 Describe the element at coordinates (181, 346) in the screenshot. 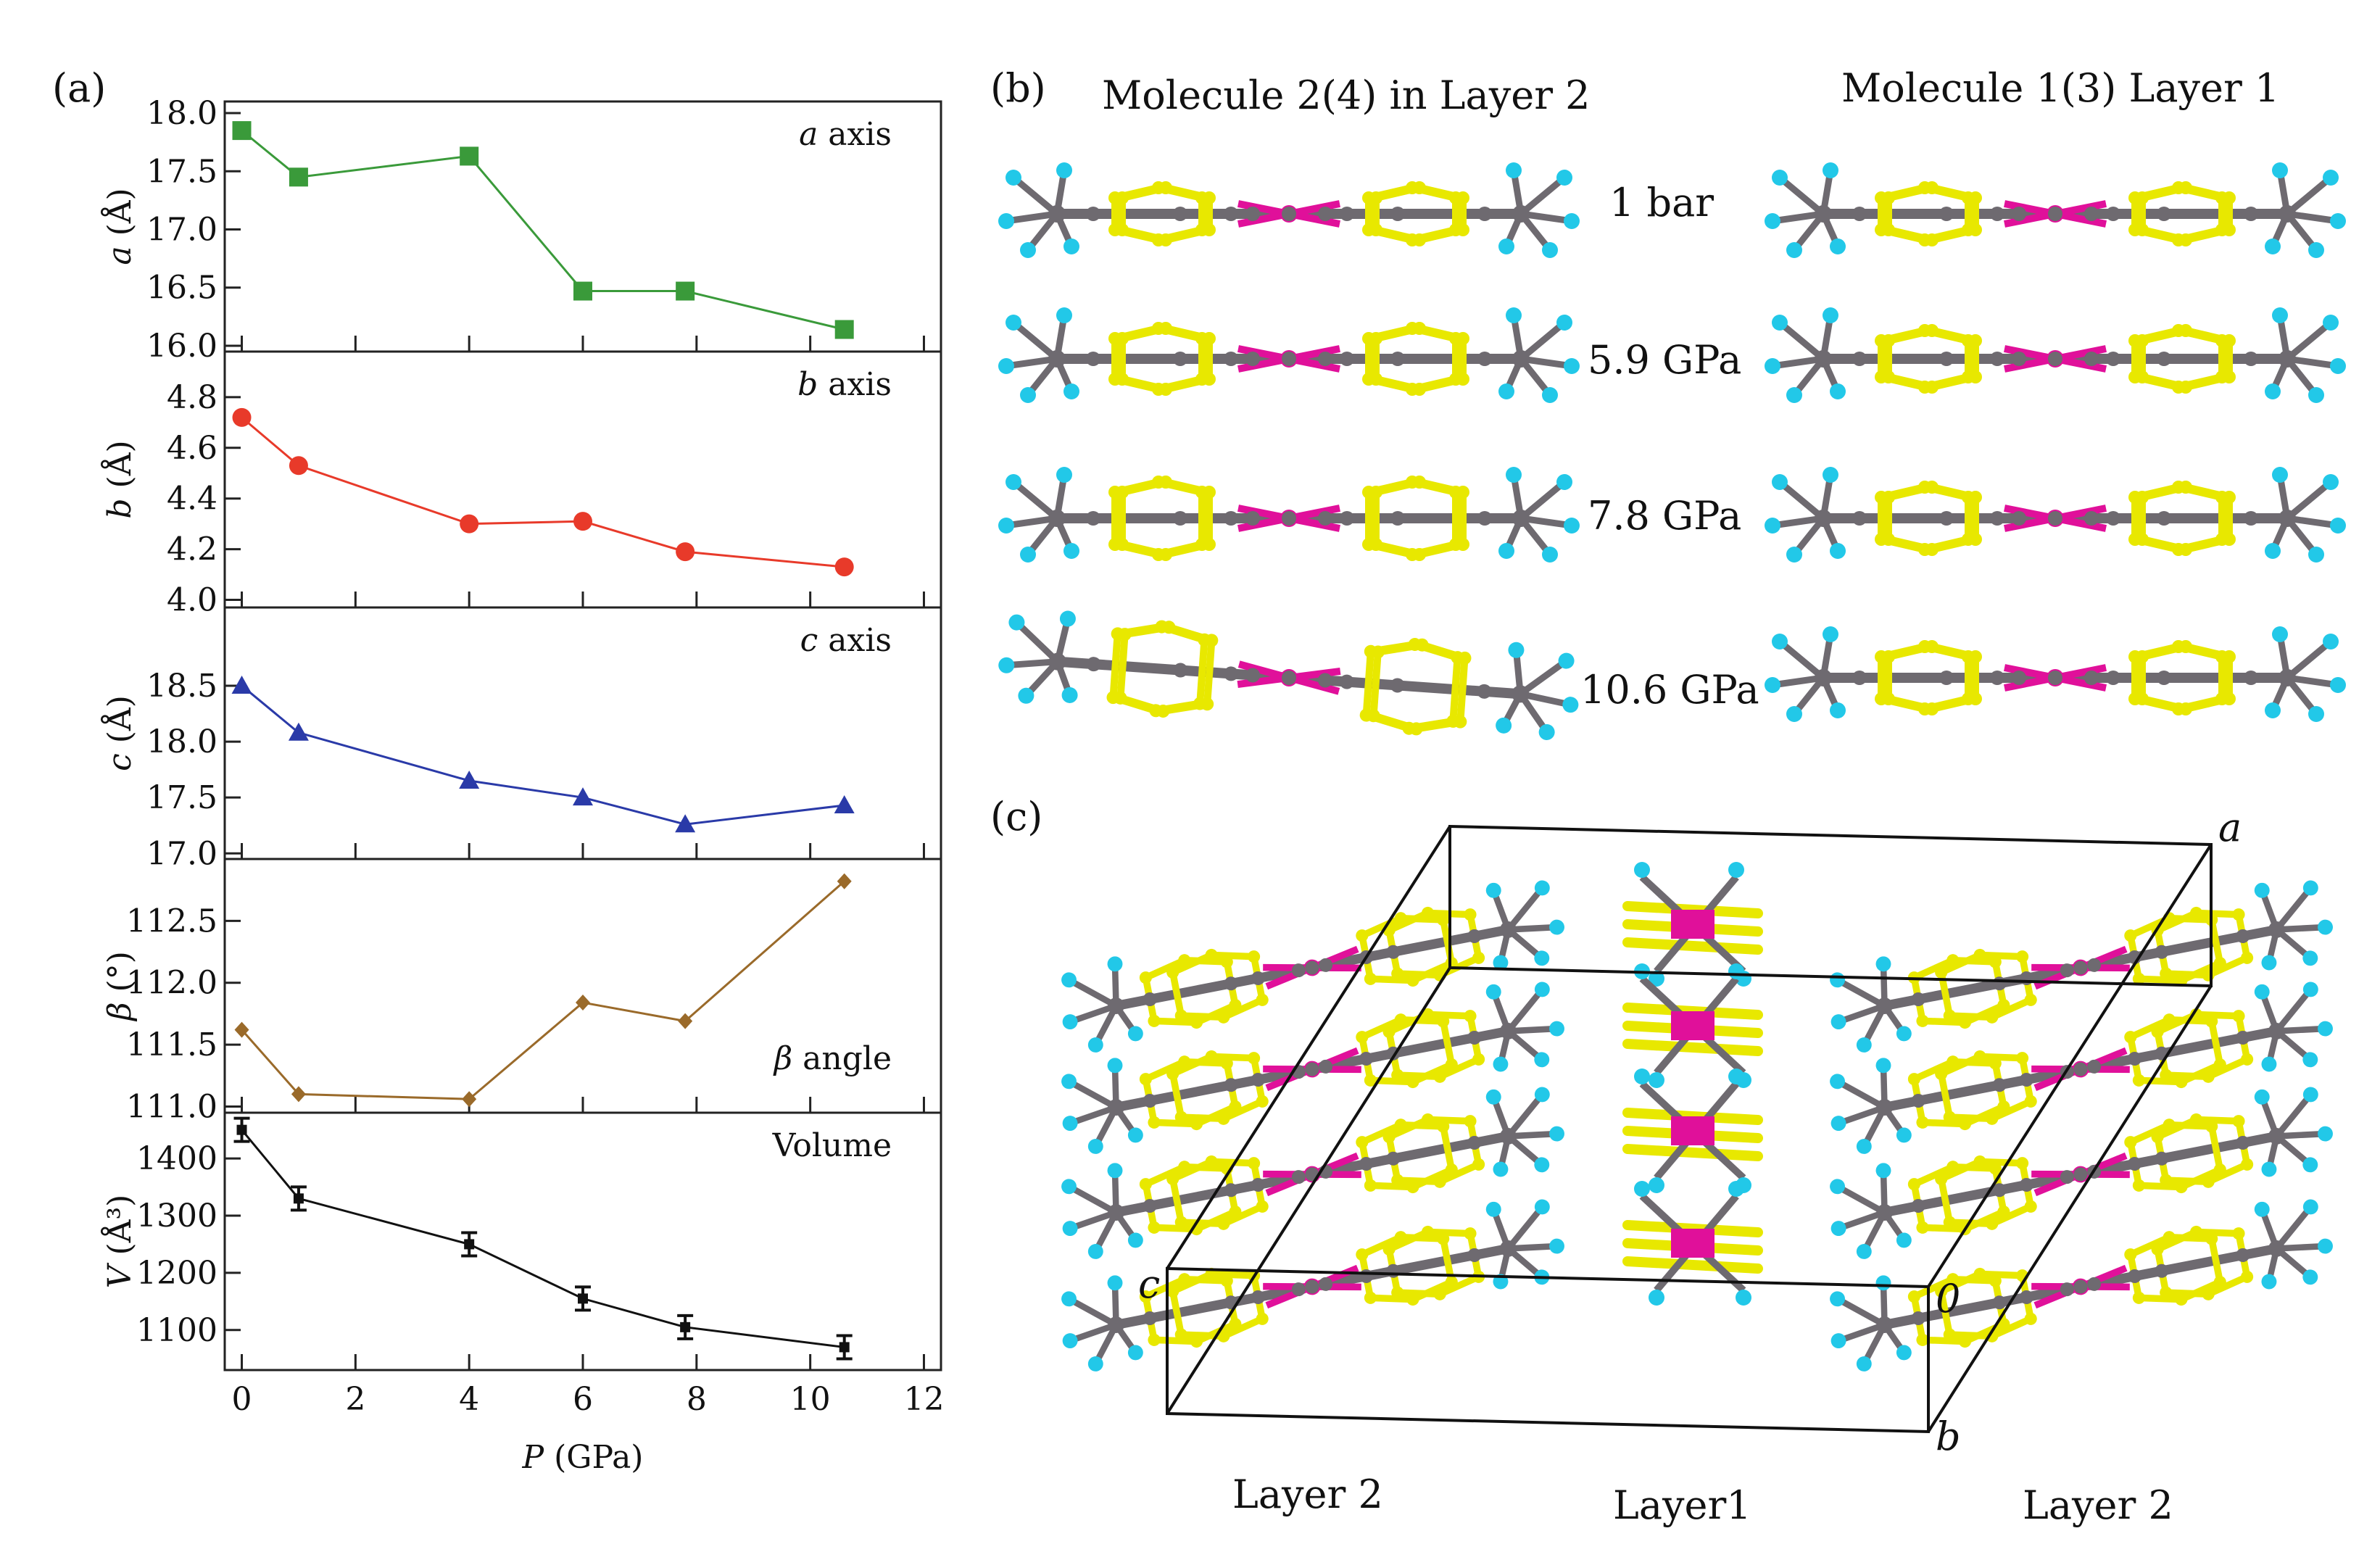

I see `y-tick-label: 16.0` at that location.